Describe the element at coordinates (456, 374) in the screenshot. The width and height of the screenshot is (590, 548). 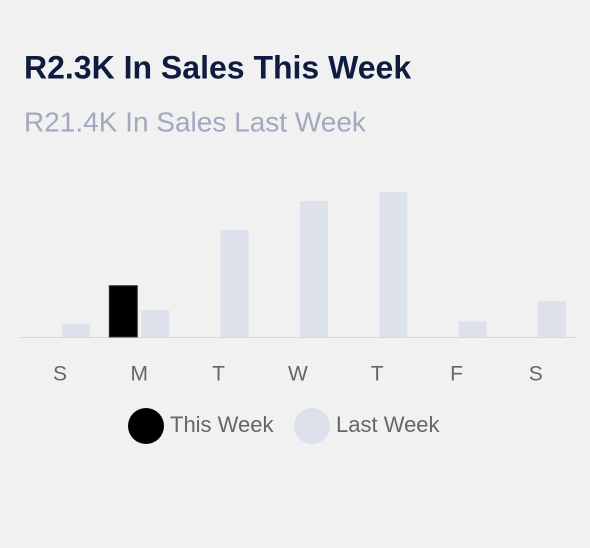
I see `x-tick-label: F` at that location.